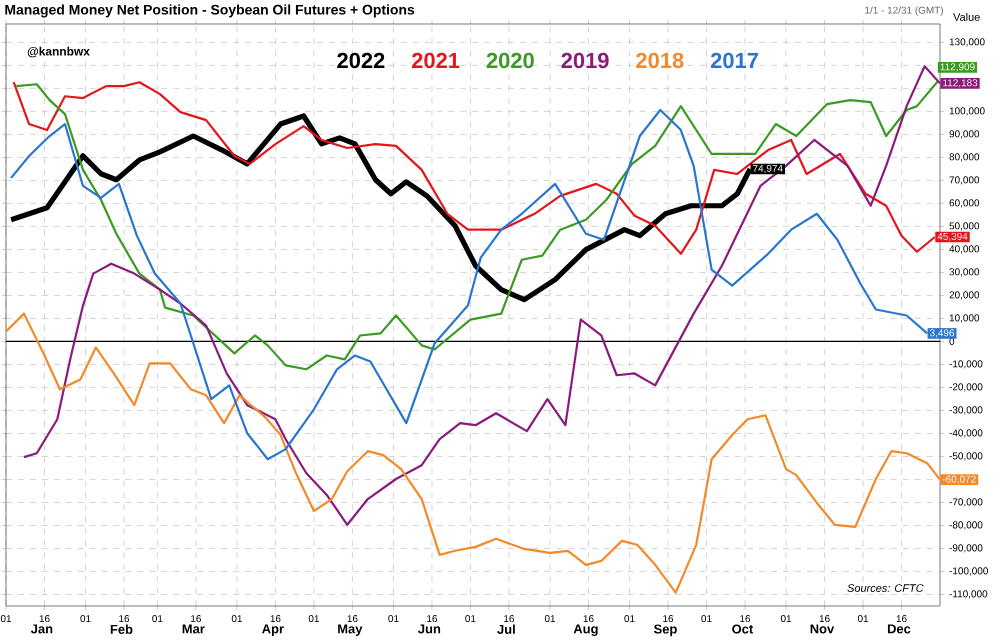  Describe the element at coordinates (660, 60) in the screenshot. I see `text: 2018` at that location.